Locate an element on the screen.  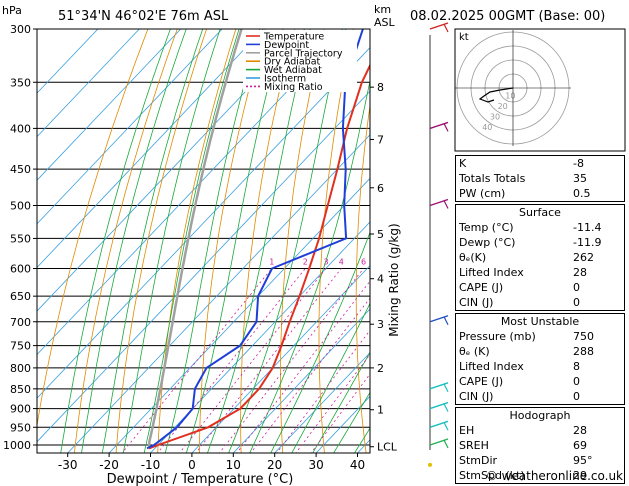
hodograph-index-row: StmSpd (kt) 29 is located at coordinates (540, 475).